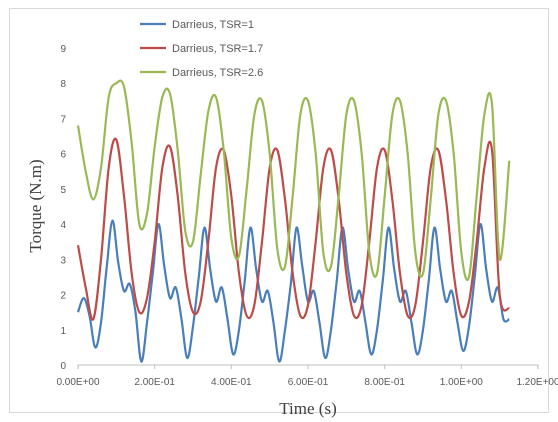 The width and height of the screenshot is (558, 422). What do you see at coordinates (63, 260) in the screenshot?
I see `y-tick-label: 3` at bounding box center [63, 260].